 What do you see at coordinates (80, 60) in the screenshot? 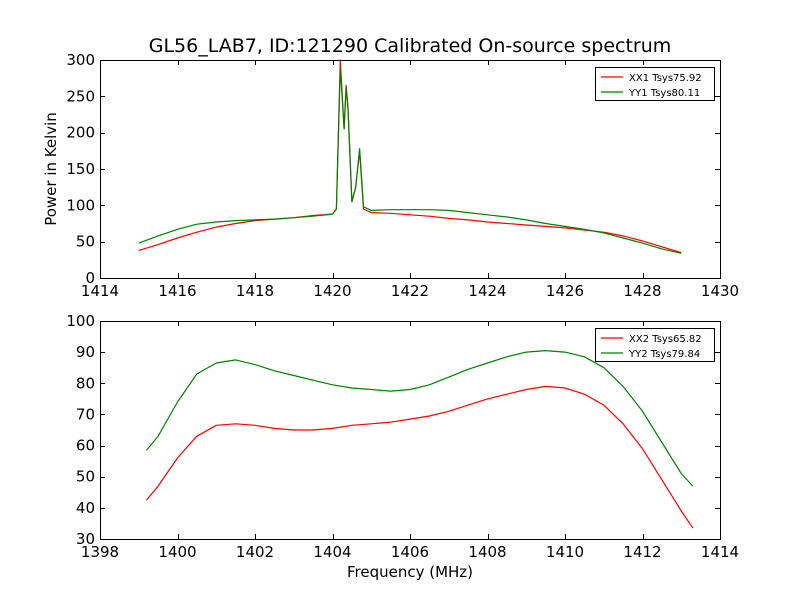
I see `y-tick-label: 300` at bounding box center [80, 60].